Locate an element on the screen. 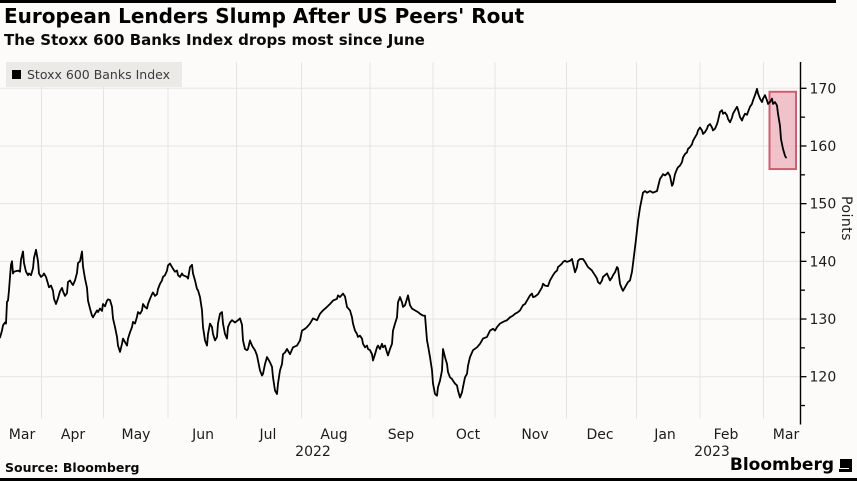 The height and width of the screenshot is (481, 857). x-tick-label: Jul is located at coordinates (268, 435).